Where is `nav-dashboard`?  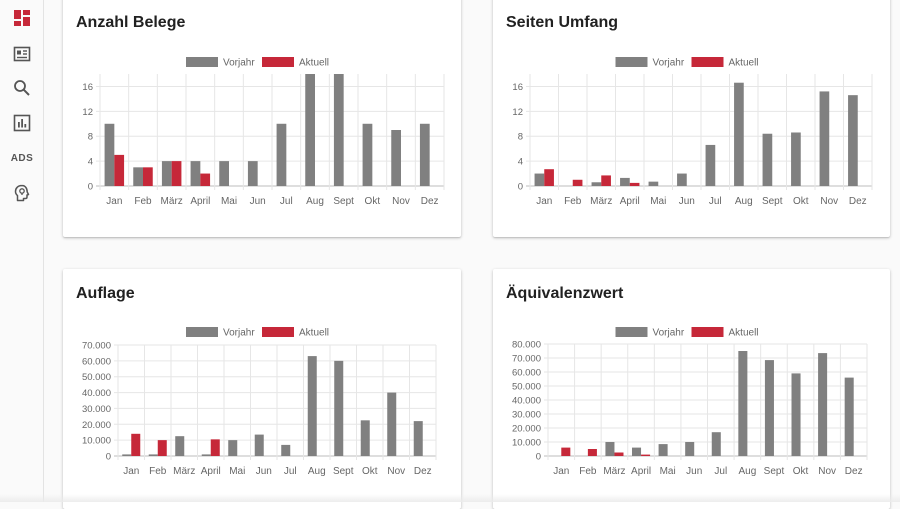 nav-dashboard is located at coordinates (22, 18).